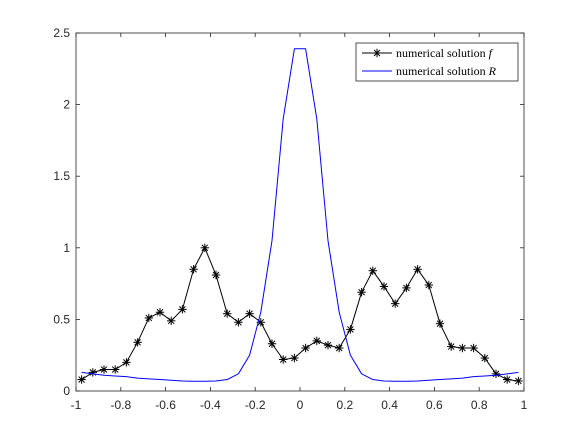 This screenshot has width=584, height=438. Describe the element at coordinates (76, 405) in the screenshot. I see `x-tick-label: -1` at that location.